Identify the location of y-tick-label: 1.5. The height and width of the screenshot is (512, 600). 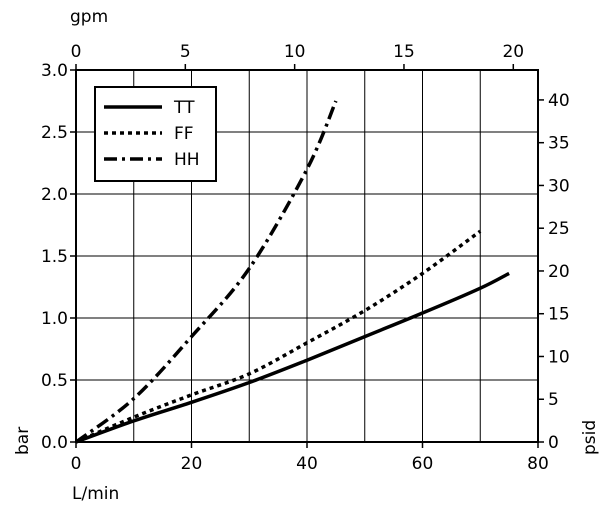
(54, 257).